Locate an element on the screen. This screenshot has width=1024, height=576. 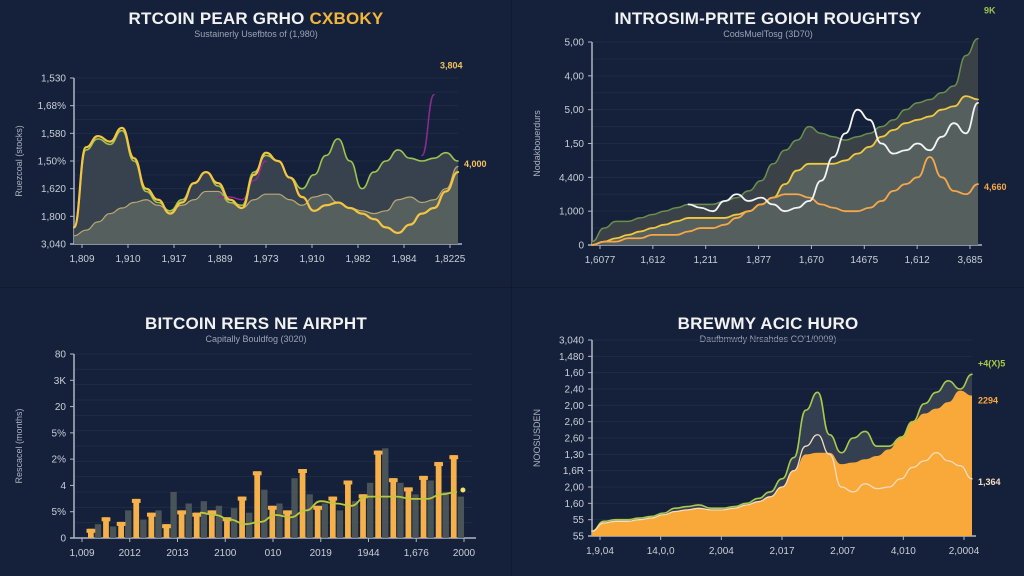
chart-subtitle-1: CodsMuelTosg (3D70) is located at coordinates (768, 34).